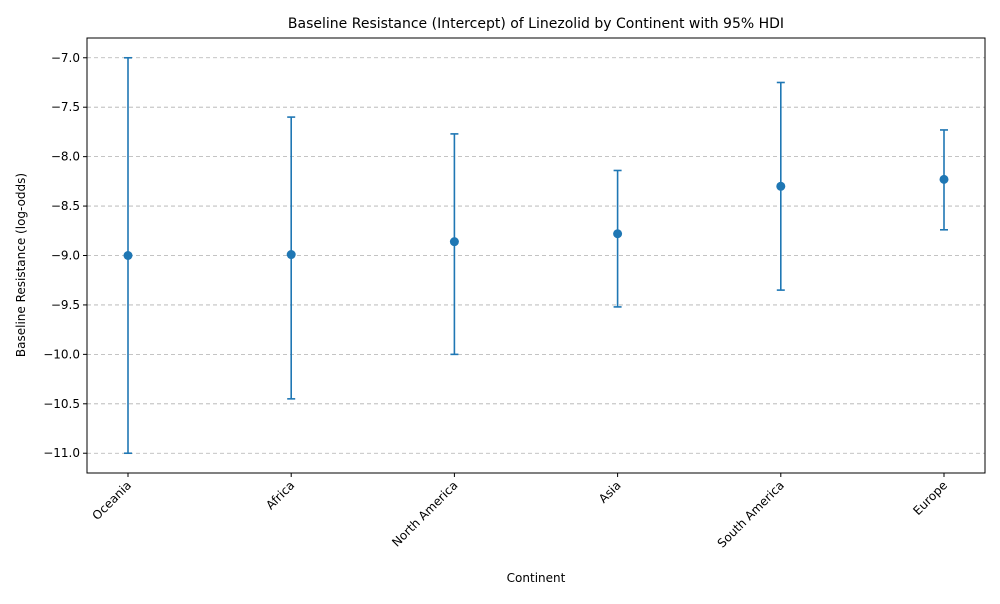 This screenshot has height=604, width=1000. What do you see at coordinates (61, 354) in the screenshot?
I see `y-tick-label: −10.0` at bounding box center [61, 354].